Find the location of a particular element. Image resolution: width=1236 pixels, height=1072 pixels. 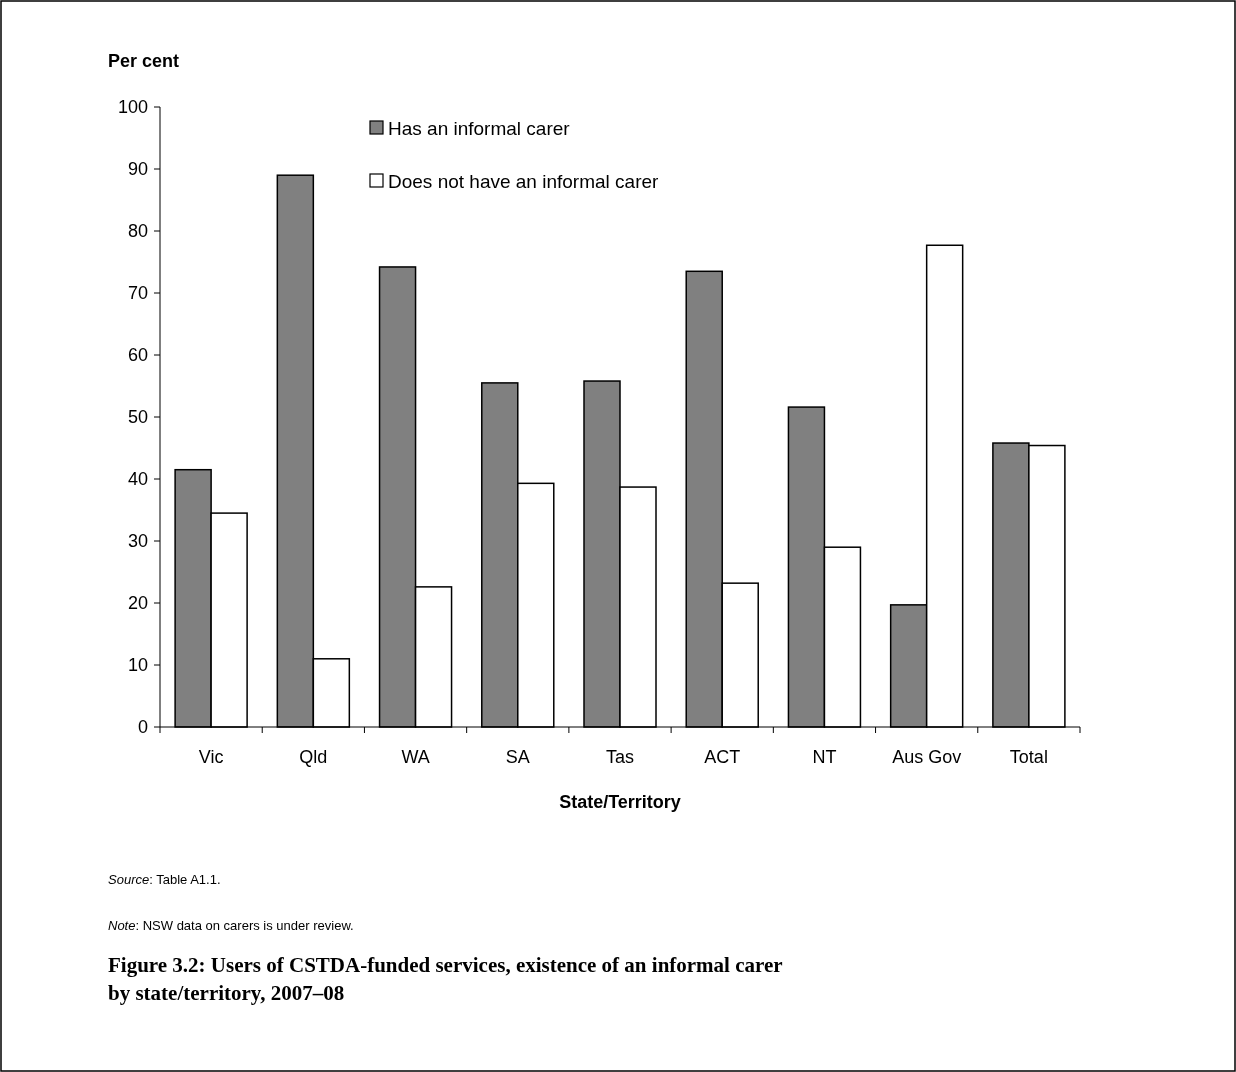

x-tick-label: SA is located at coordinates (517, 757).